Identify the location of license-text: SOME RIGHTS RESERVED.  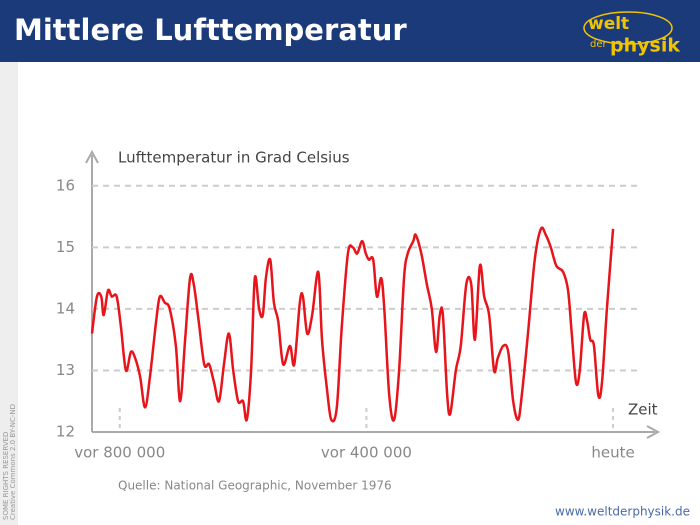
(6, 476).